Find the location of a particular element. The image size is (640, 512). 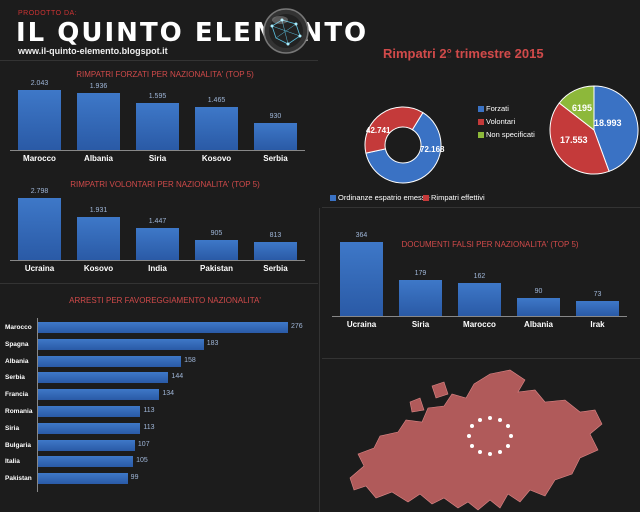

slice-volontari is located at coordinates (579, 138).